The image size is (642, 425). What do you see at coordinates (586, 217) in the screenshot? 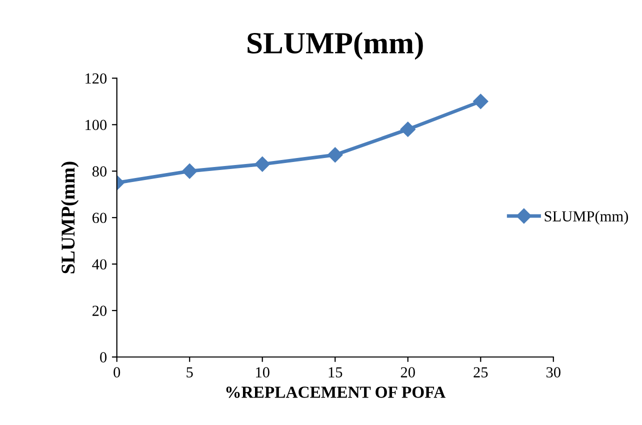
I see `legend-label: SLUMP(mm)` at bounding box center [586, 217].